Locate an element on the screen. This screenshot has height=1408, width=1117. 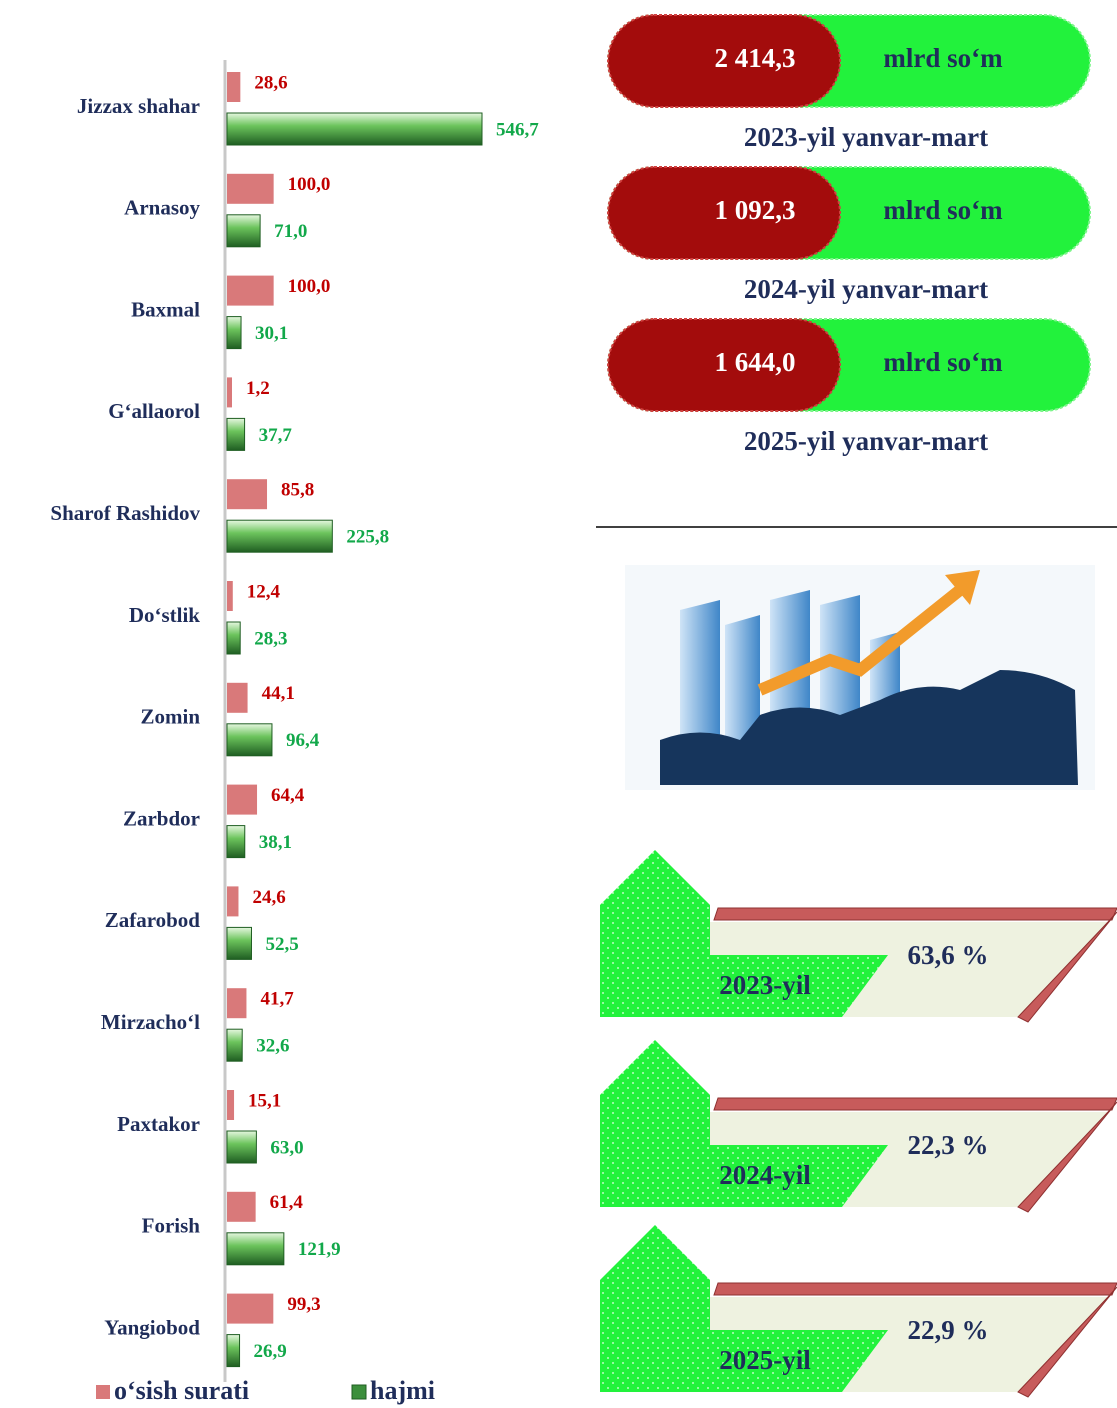
value-label: 96,4 is located at coordinates (303, 740).